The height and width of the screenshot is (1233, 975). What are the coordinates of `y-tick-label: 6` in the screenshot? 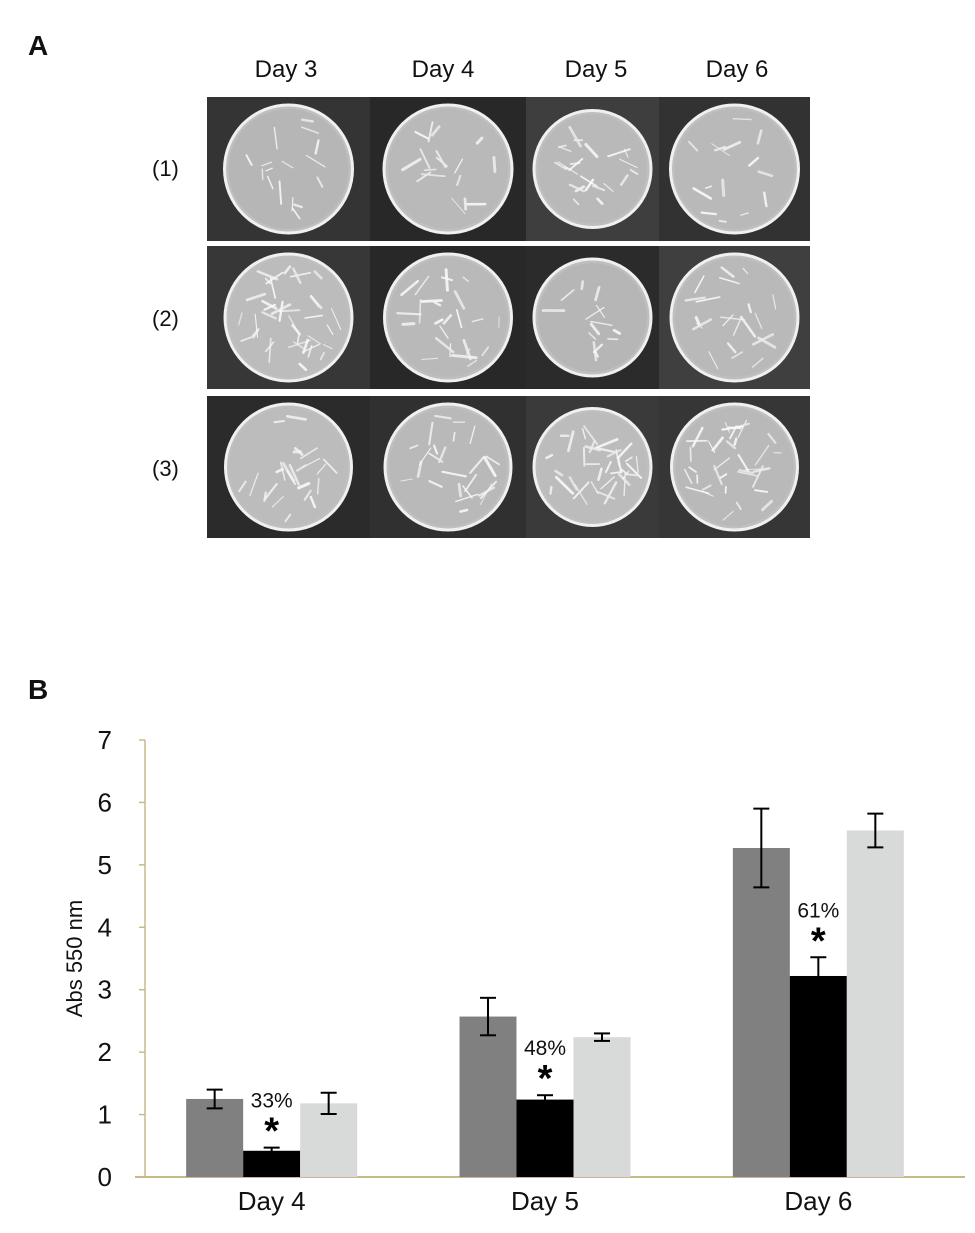 It's located at (105, 802).